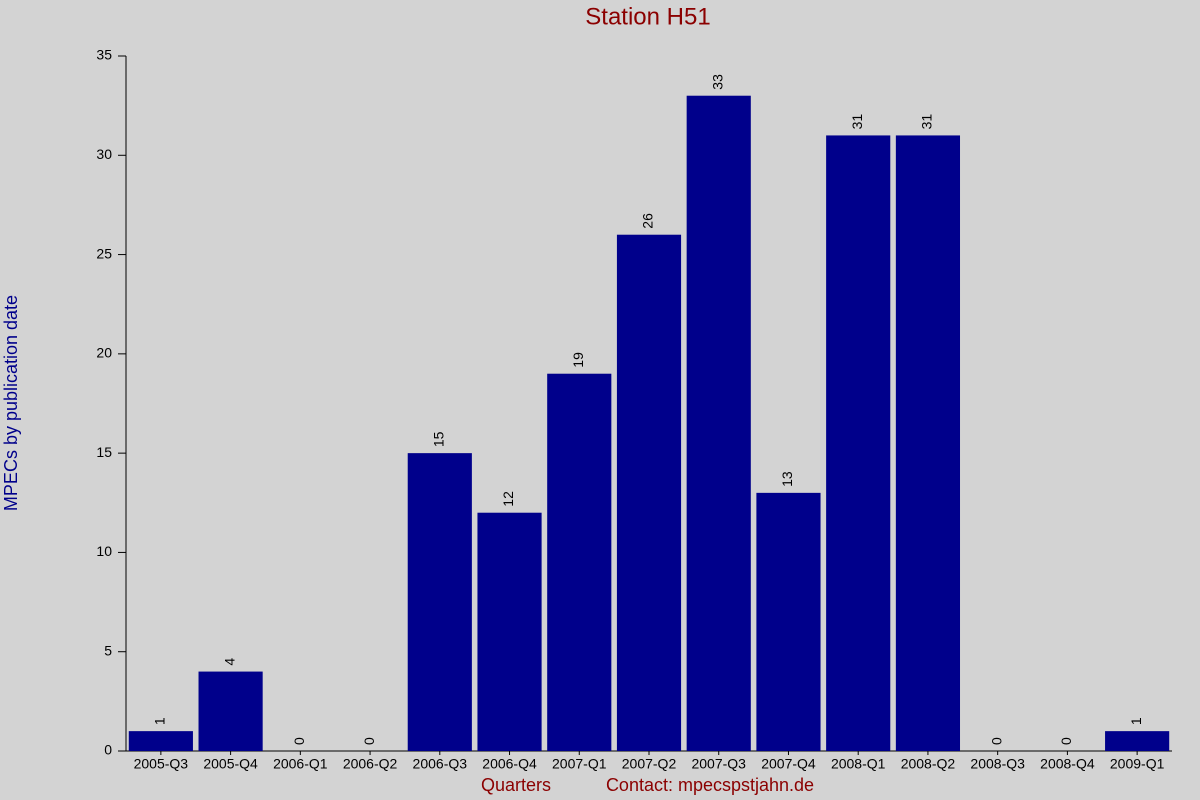 The image size is (1200, 800). I want to click on x-tick-label: 2008-Q3, so click(997, 764).